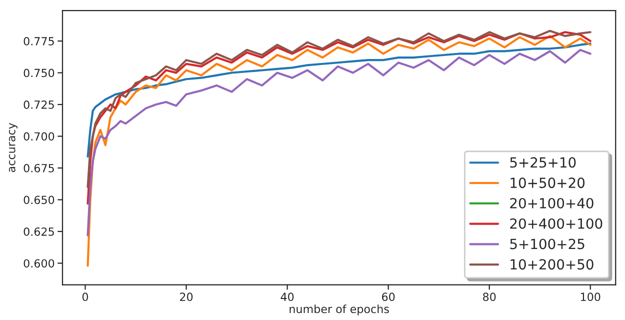 This screenshot has width=625, height=320. What do you see at coordinates (39, 73) in the screenshot?
I see `y-tick-label: 0.750` at bounding box center [39, 73].